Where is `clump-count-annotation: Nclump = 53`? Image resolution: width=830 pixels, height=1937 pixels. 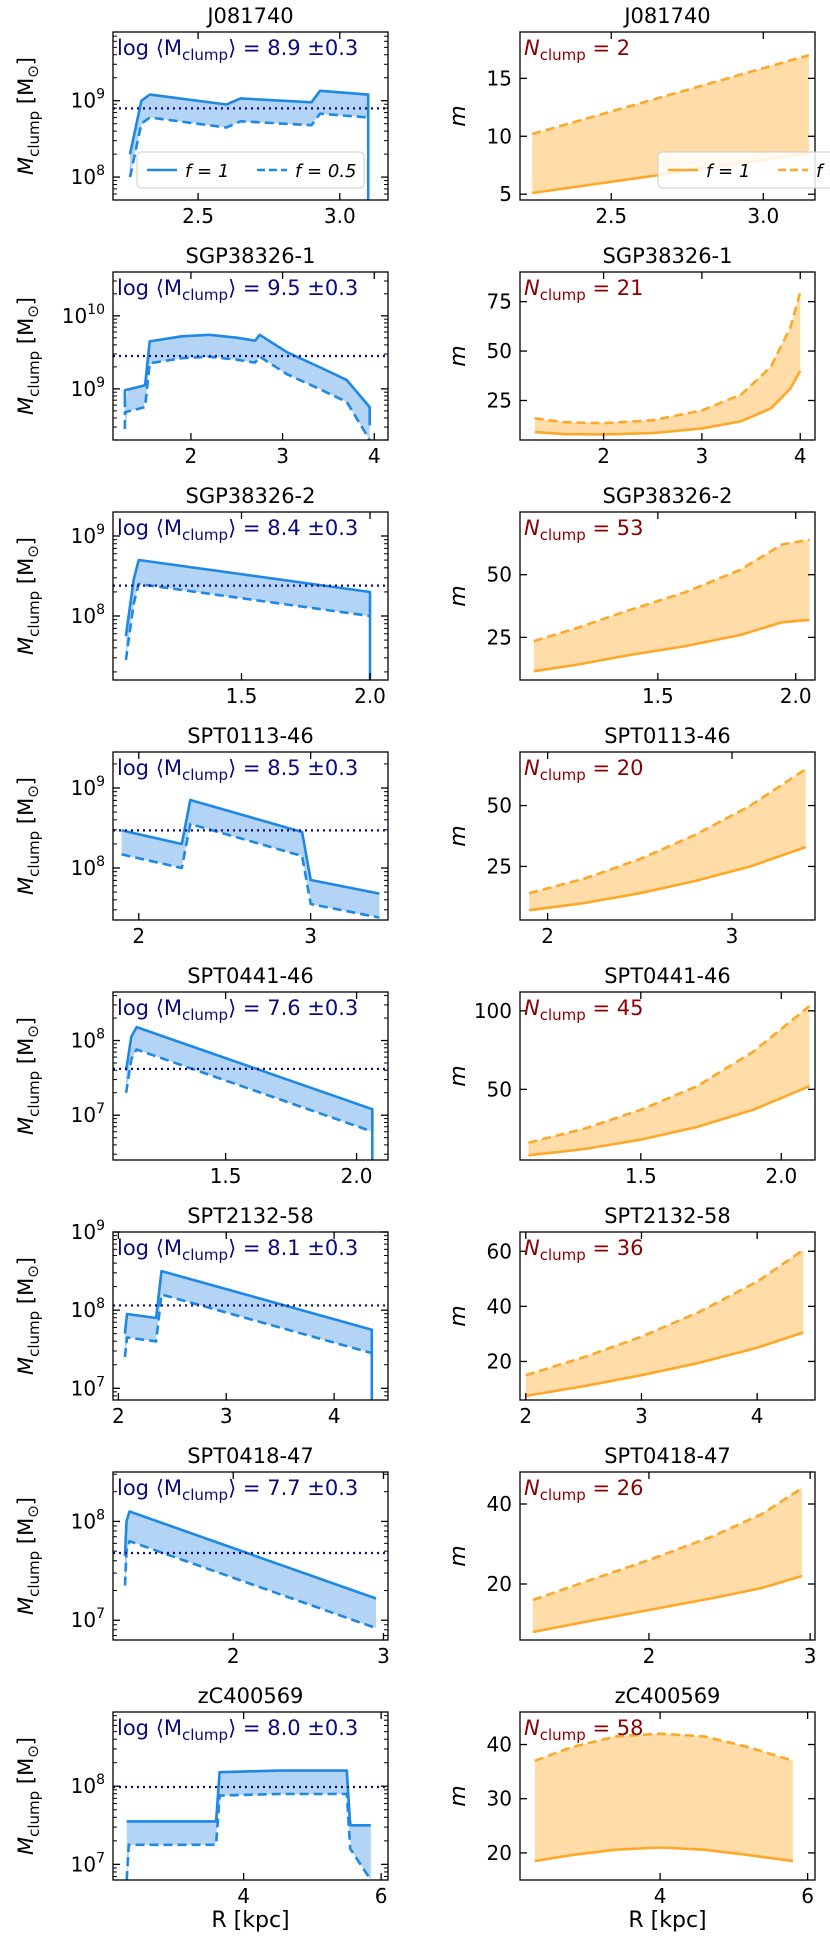
clump-count-annotation: Nclump = 53 is located at coordinates (583, 530).